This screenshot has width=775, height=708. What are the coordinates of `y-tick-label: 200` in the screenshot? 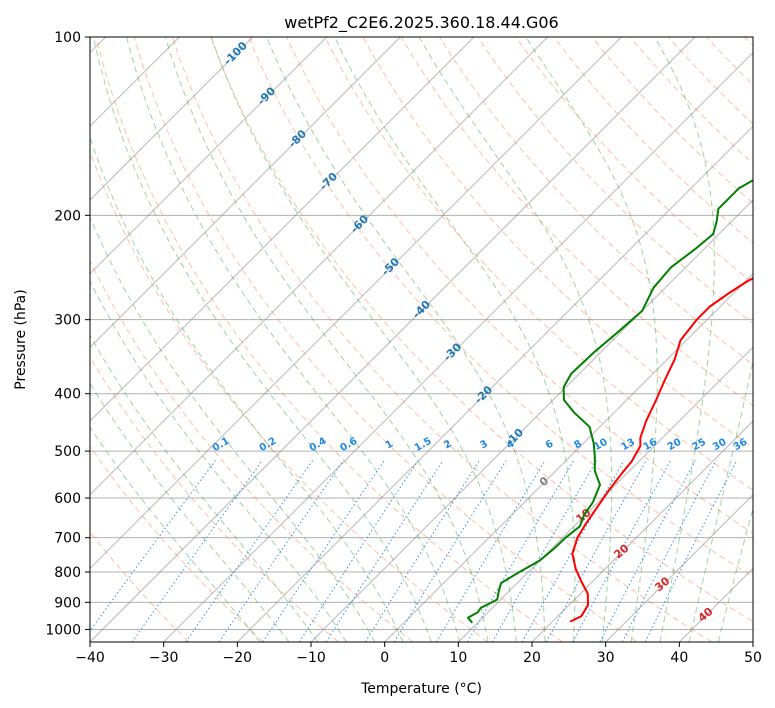 It's located at (67, 216).